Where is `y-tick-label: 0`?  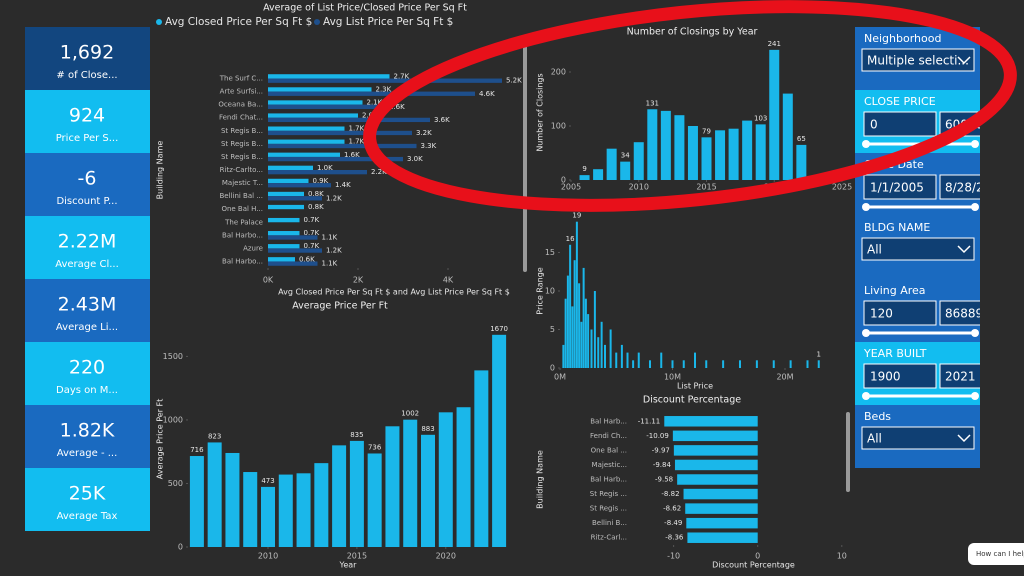
y-tick-label: 0 is located at coordinates (563, 180).